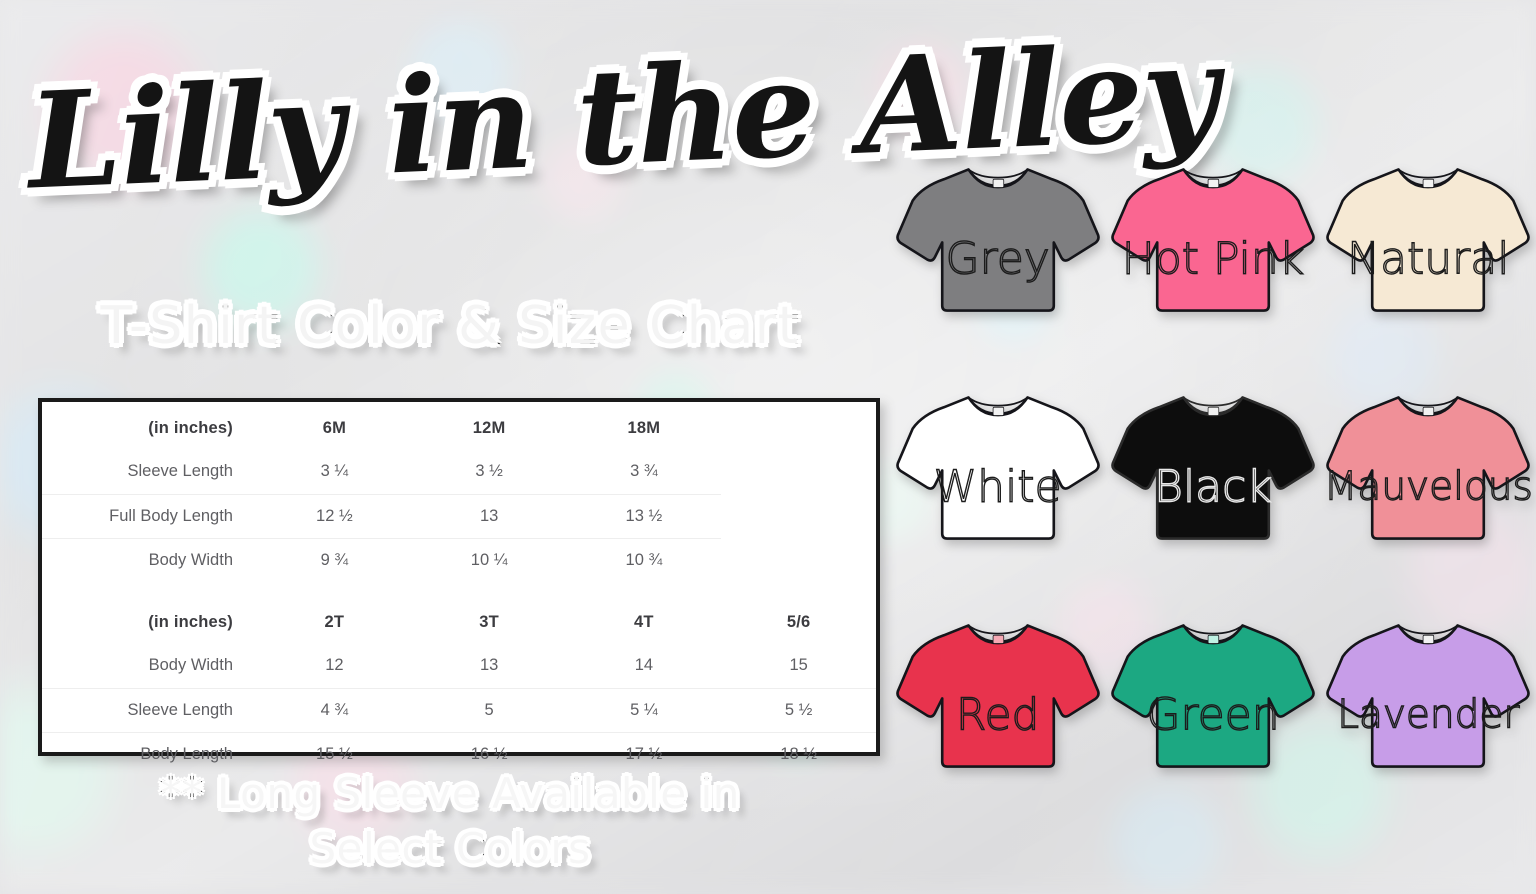  What do you see at coordinates (186, 753) in the screenshot?
I see `row-label-body-length: Body Length` at bounding box center [186, 753].